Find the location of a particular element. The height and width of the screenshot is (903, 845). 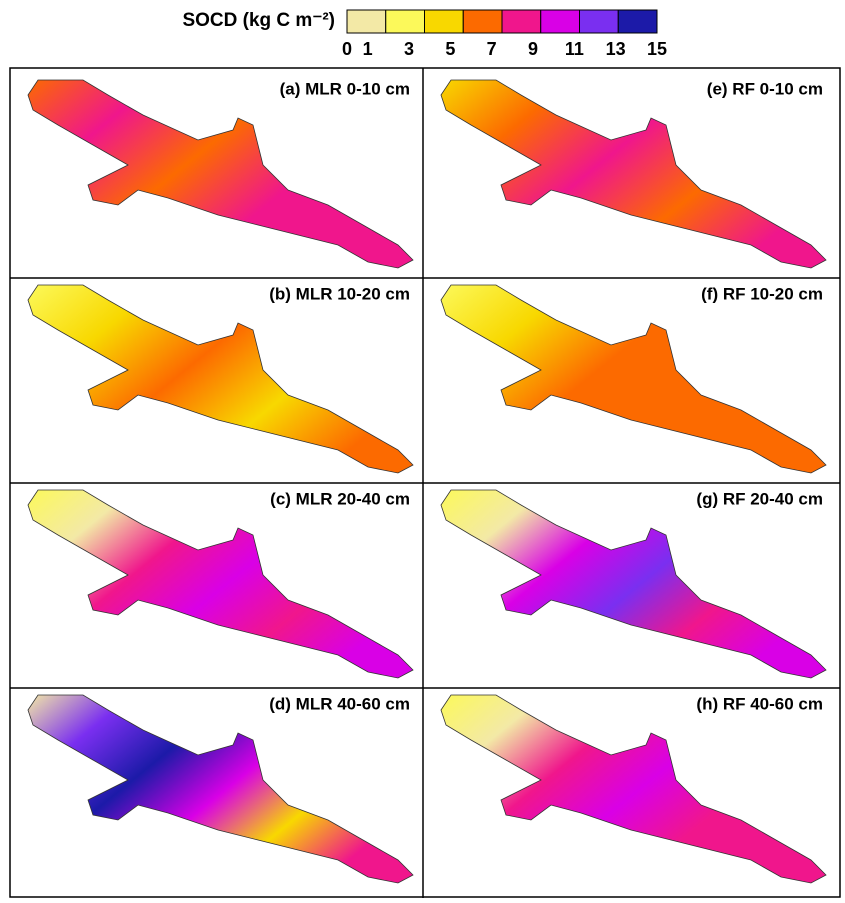

map-panel: (f) RF 10-20 cm is located at coordinates (633, 379).